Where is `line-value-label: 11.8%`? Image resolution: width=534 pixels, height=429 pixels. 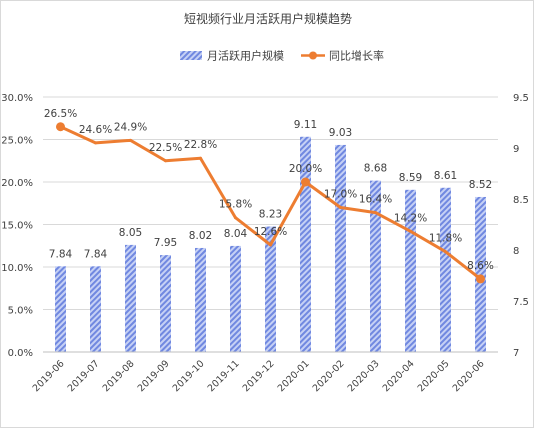 line-value-label: 11.8% is located at coordinates (445, 239).